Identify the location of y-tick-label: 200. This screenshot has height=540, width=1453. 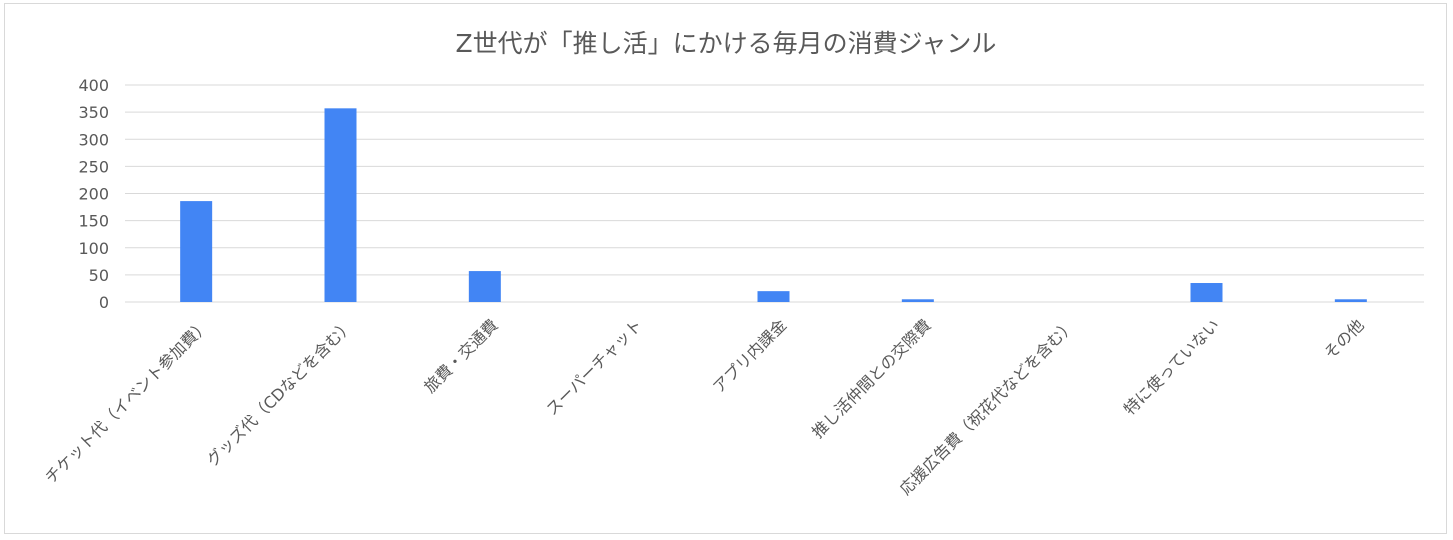
(93, 194).